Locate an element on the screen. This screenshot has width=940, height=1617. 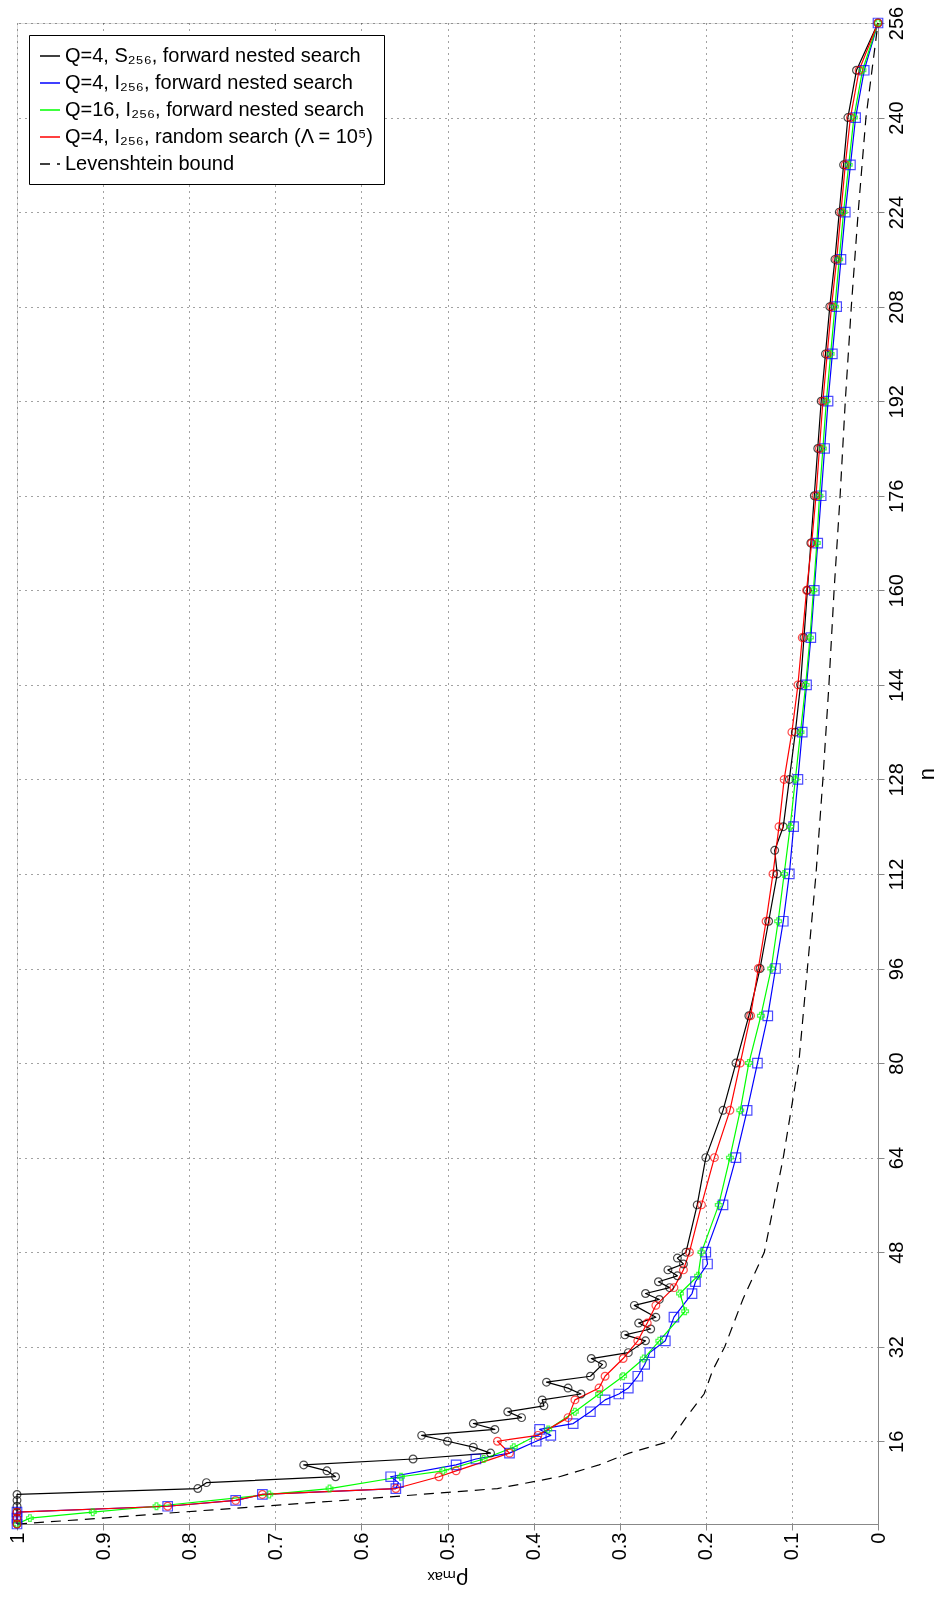
x-tick-label: 0 is located at coordinates (877, 1538).